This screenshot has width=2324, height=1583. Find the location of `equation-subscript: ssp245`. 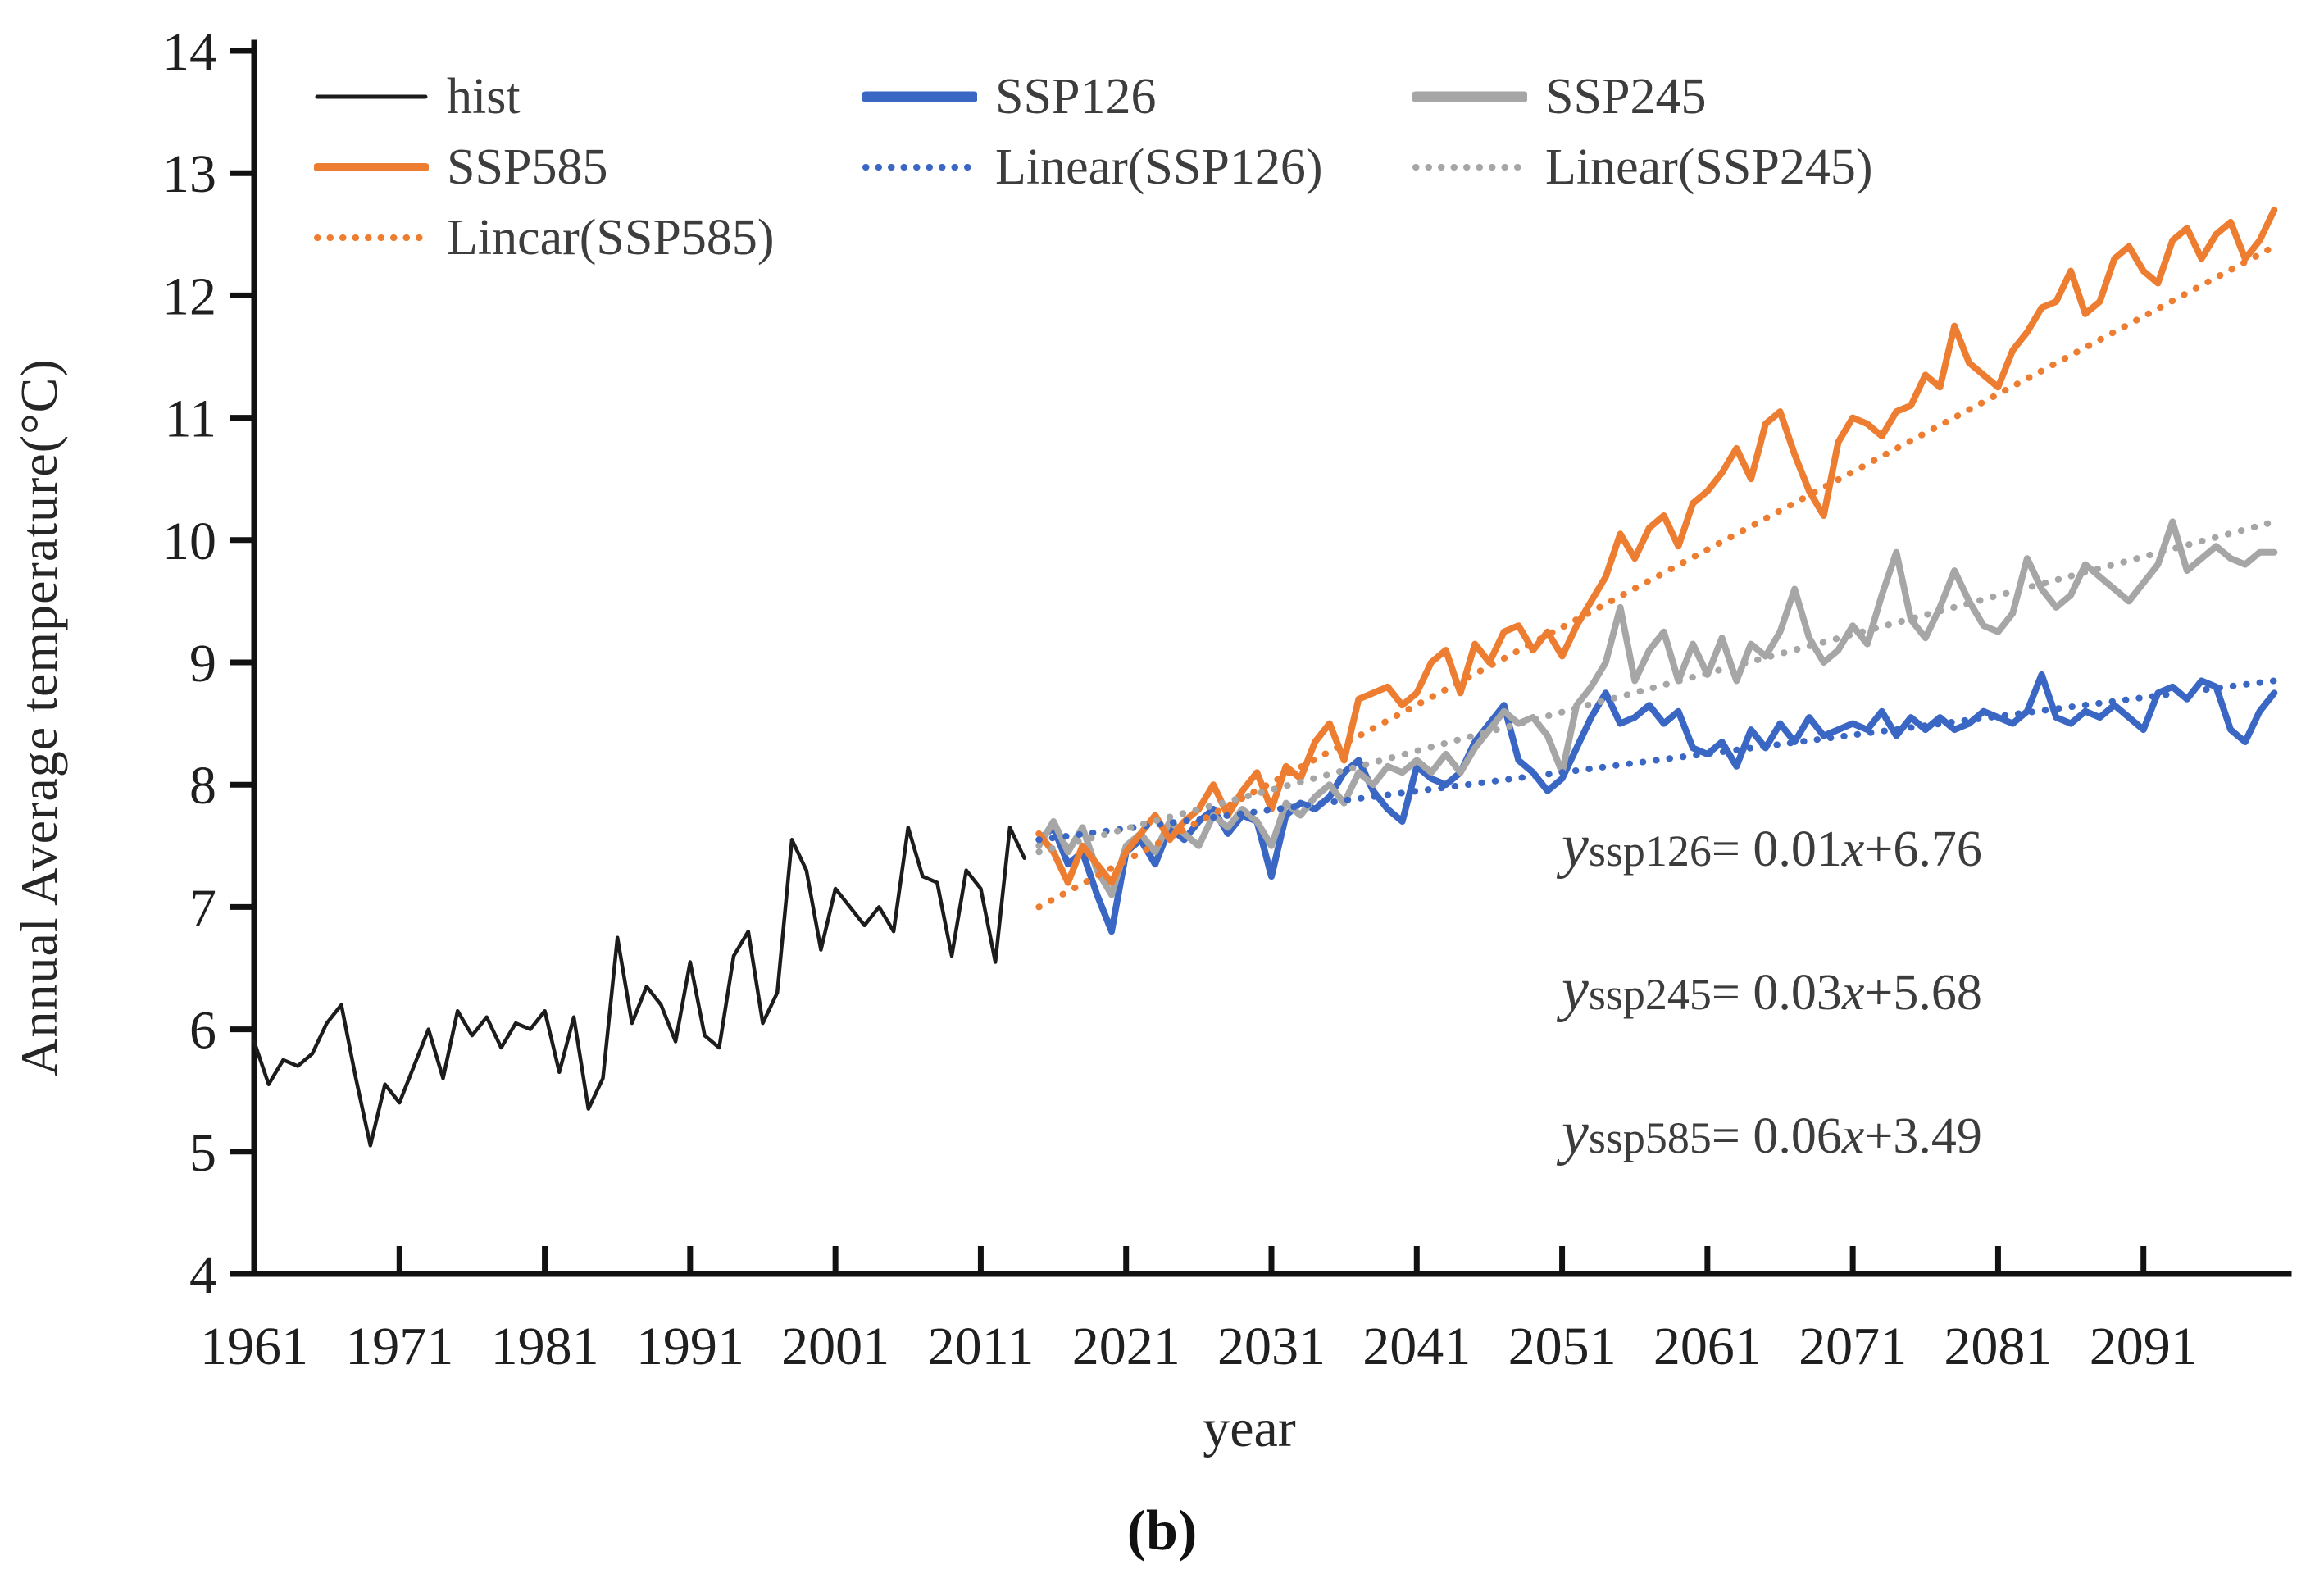

equation-subscript: ssp245 is located at coordinates (1650, 994).